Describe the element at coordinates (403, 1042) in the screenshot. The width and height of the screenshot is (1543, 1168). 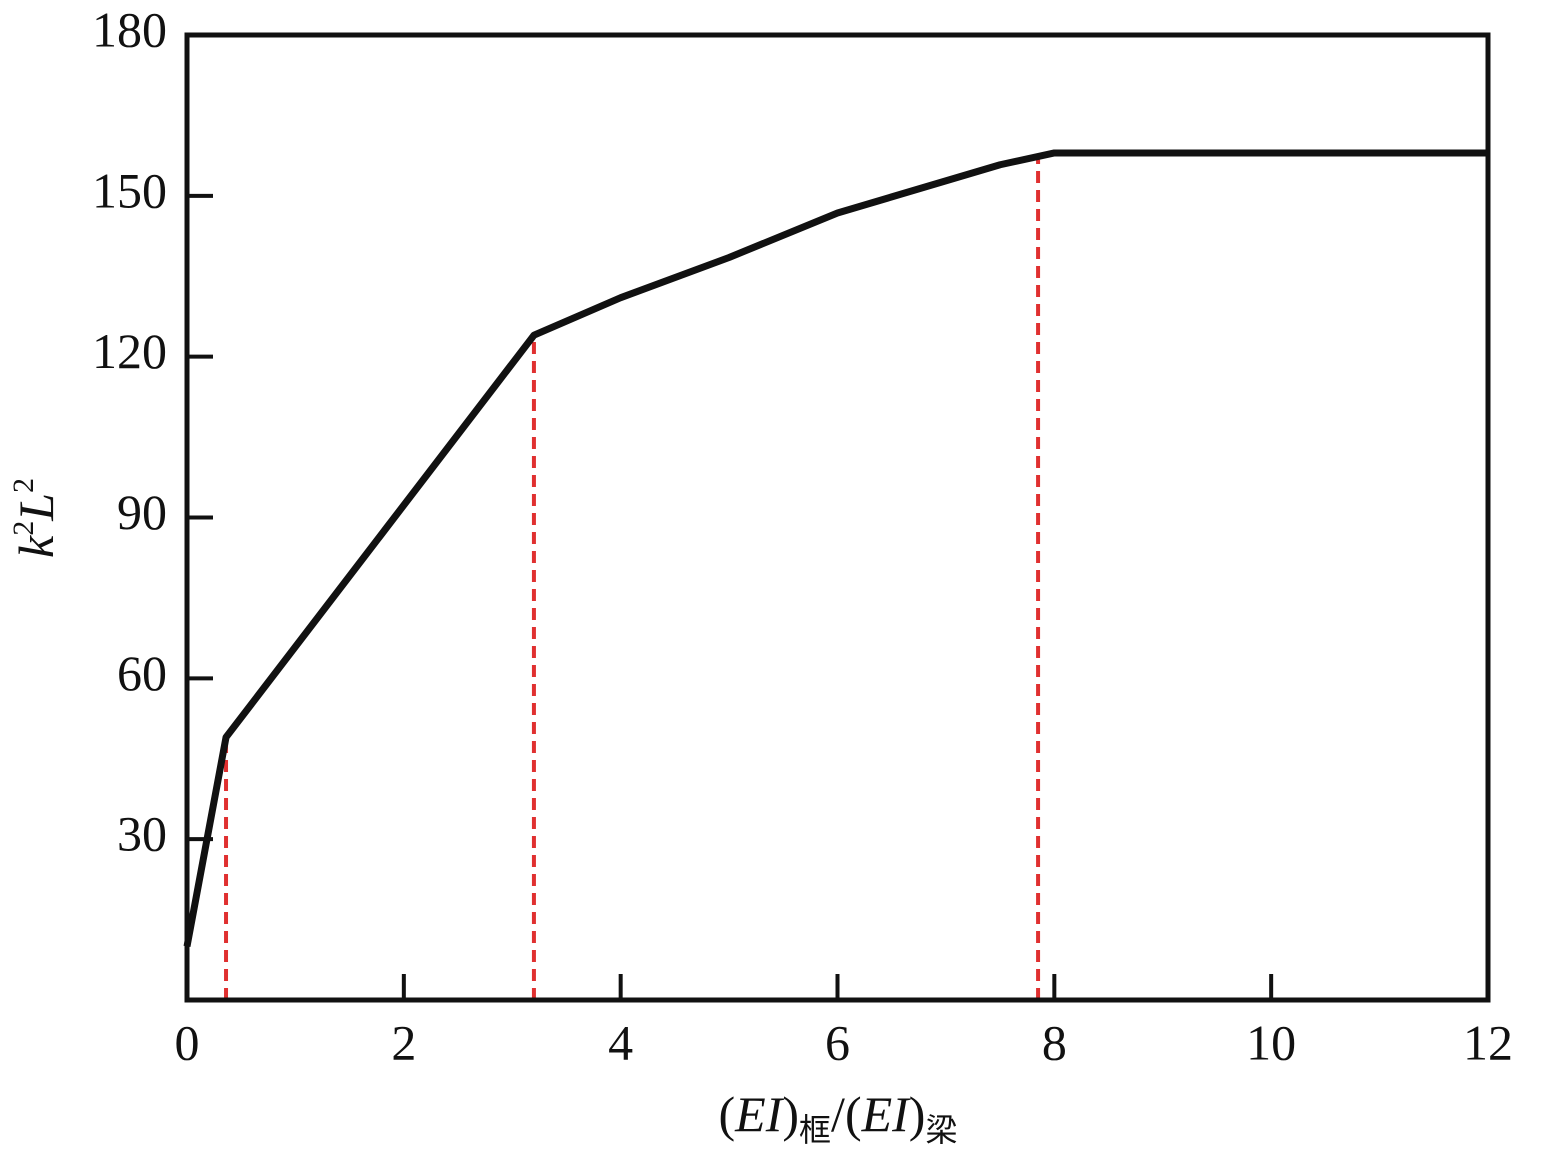
I see `x-tick-label: 2` at that location.